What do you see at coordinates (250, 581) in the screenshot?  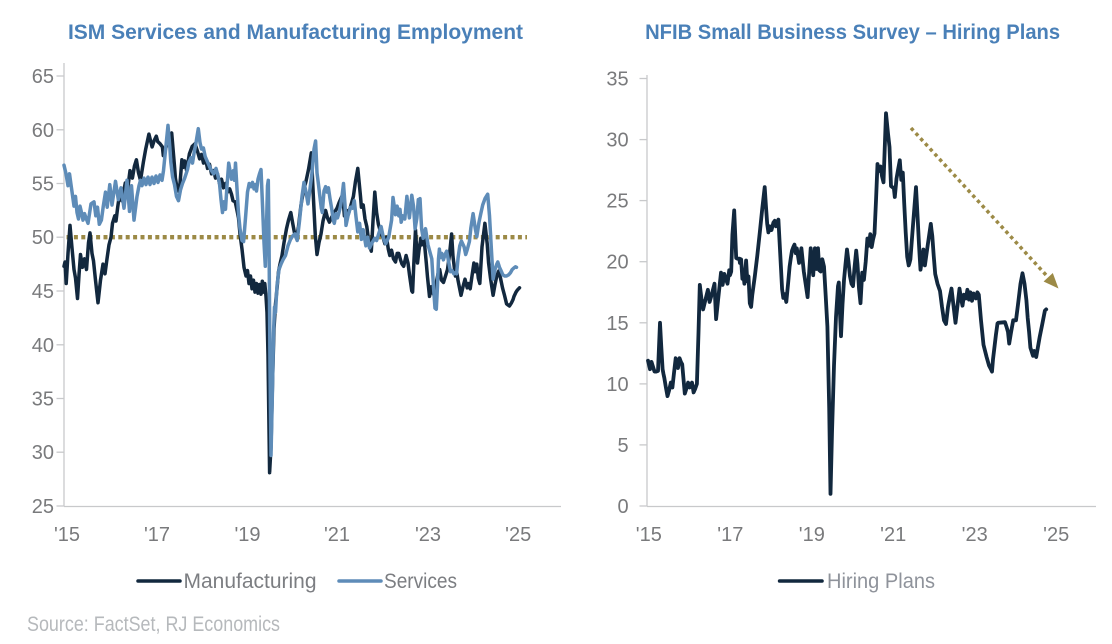 I see `svg-text: Manufacturing` at bounding box center [250, 581].